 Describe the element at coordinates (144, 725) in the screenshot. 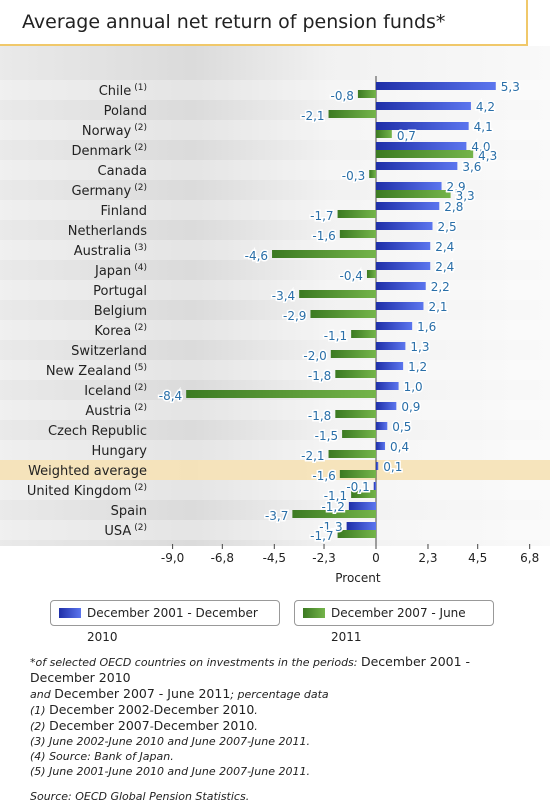

I see `footnote-2: (2) December 2007-December 2010.` at that location.